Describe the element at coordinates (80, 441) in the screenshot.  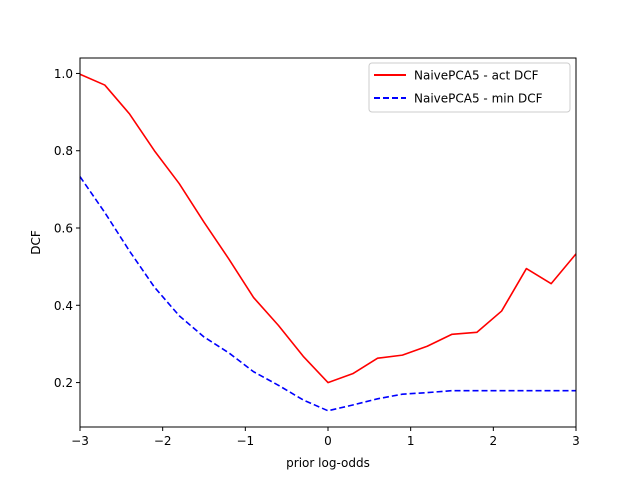
I see `x-tick-label: −3` at that location.